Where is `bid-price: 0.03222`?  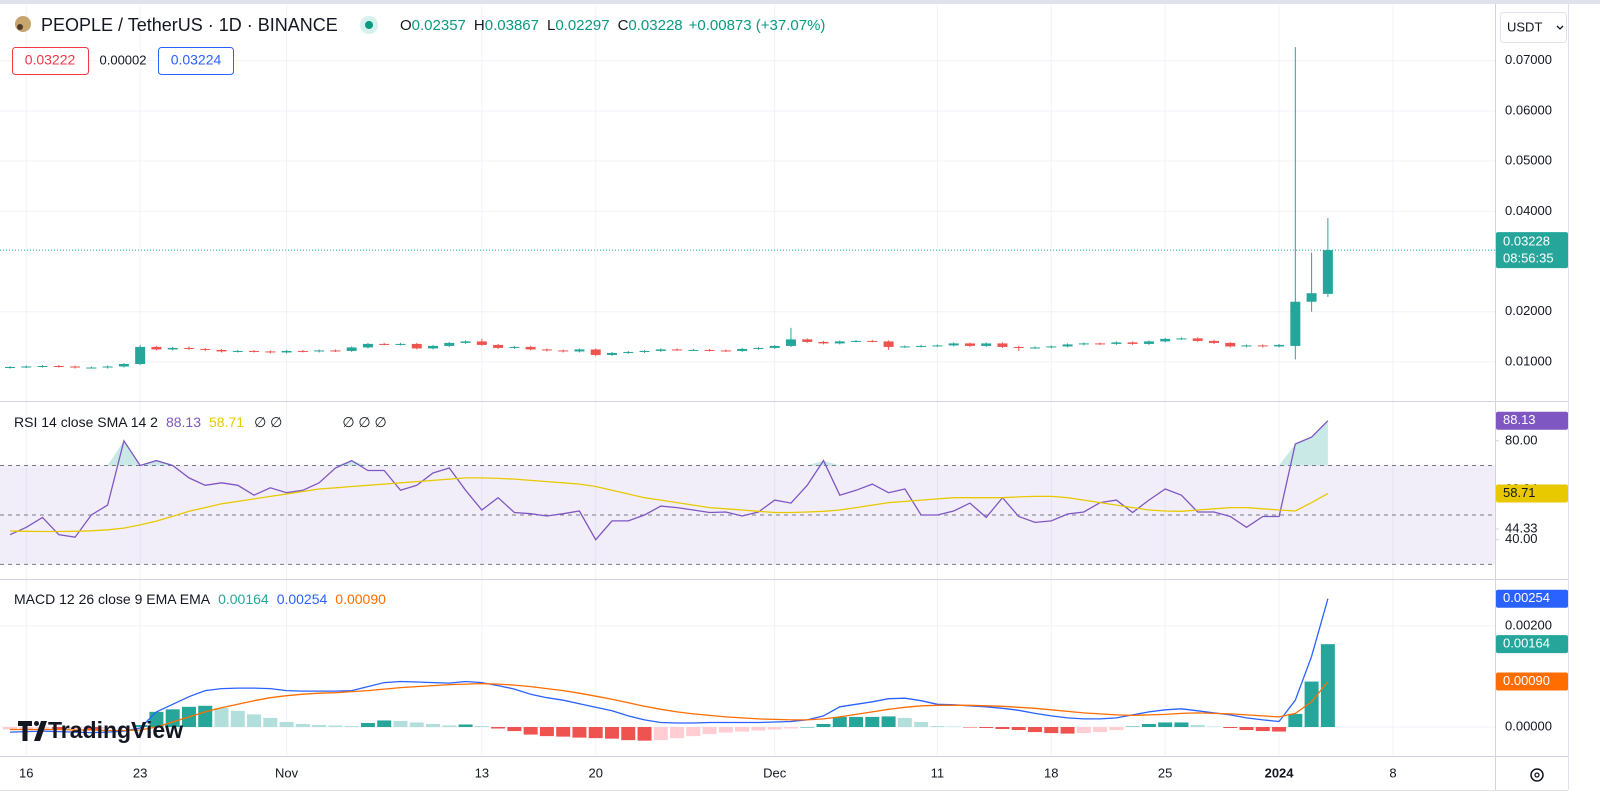 bid-price: 0.03222 is located at coordinates (50, 60).